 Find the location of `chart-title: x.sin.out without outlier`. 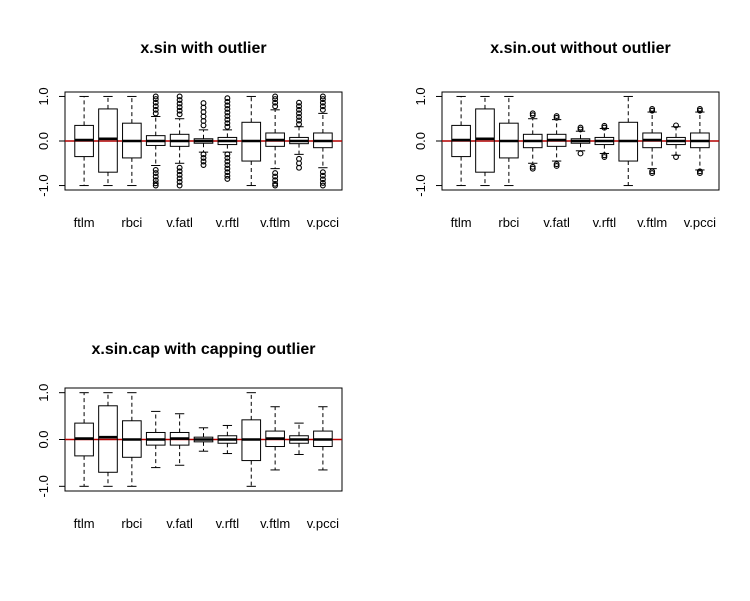

chart-title: x.sin.out without outlier is located at coordinates (580, 48).